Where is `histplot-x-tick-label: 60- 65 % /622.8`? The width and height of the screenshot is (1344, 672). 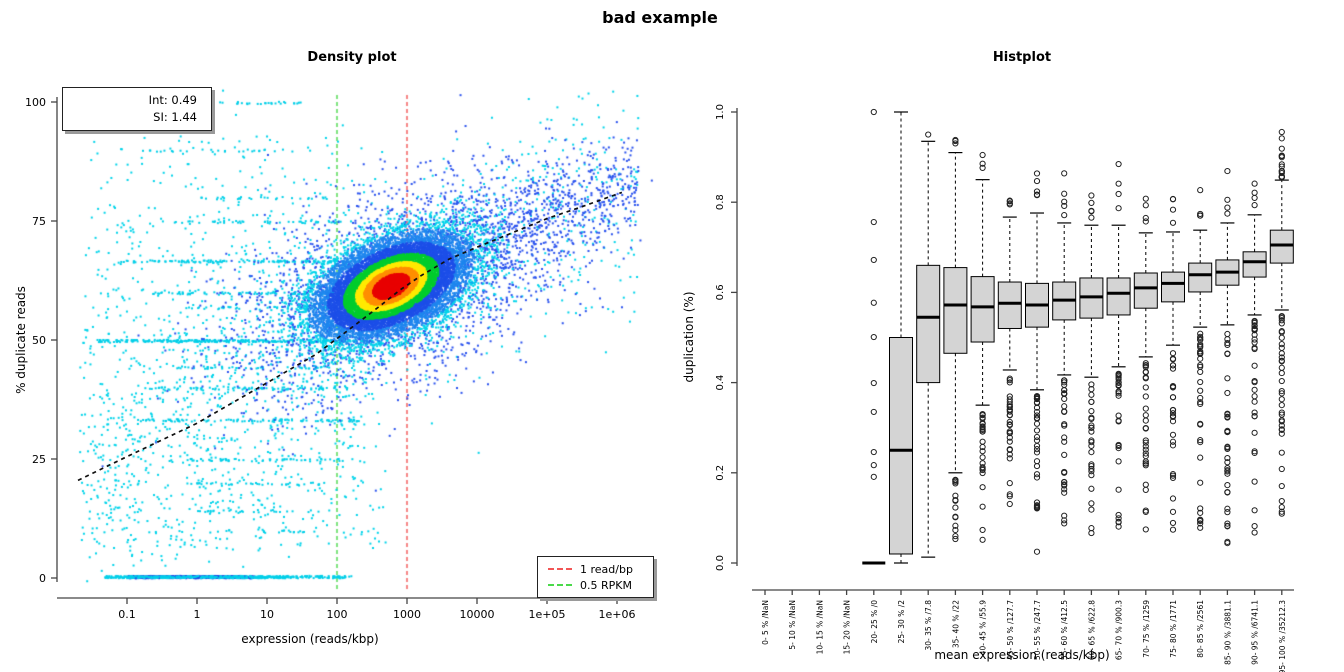
histplot-x-tick-label: 60- 65 % /622.8 is located at coordinates (1091, 630).